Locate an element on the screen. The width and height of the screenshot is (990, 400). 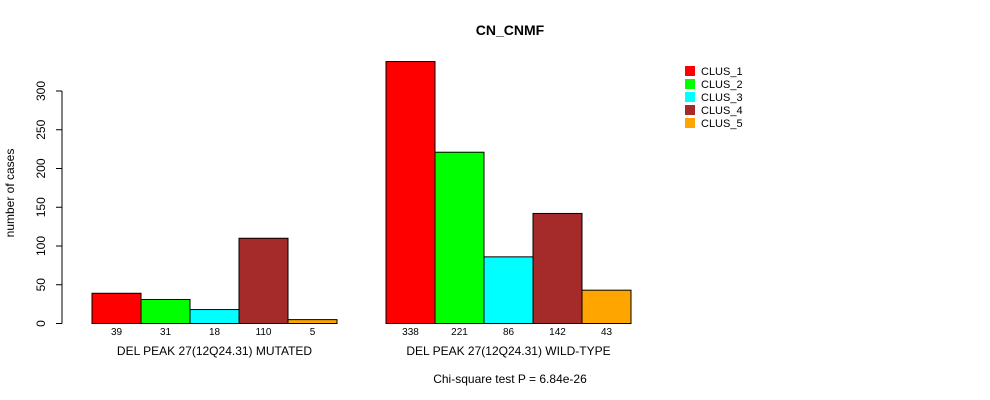
y-tick-label: 50 is located at coordinates (41, 285).